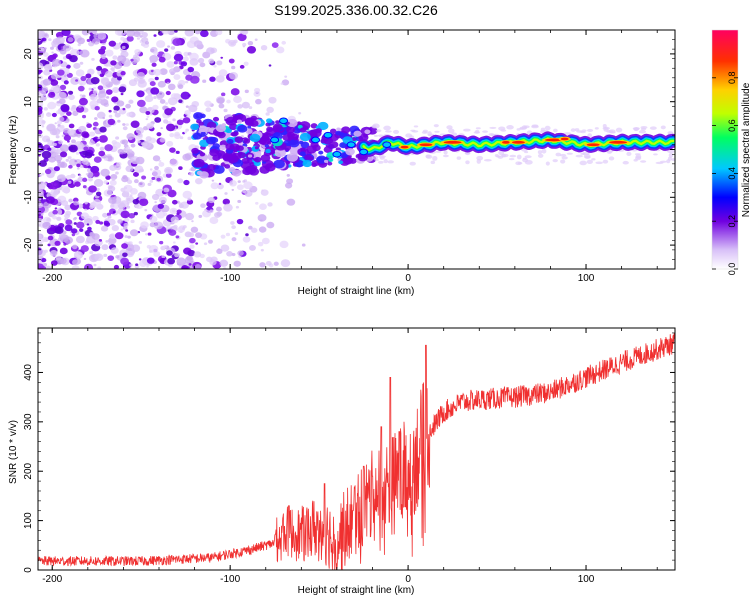 This screenshot has height=600, width=750. What do you see at coordinates (28, 372) in the screenshot?
I see `y-tick-label: 400` at bounding box center [28, 372].